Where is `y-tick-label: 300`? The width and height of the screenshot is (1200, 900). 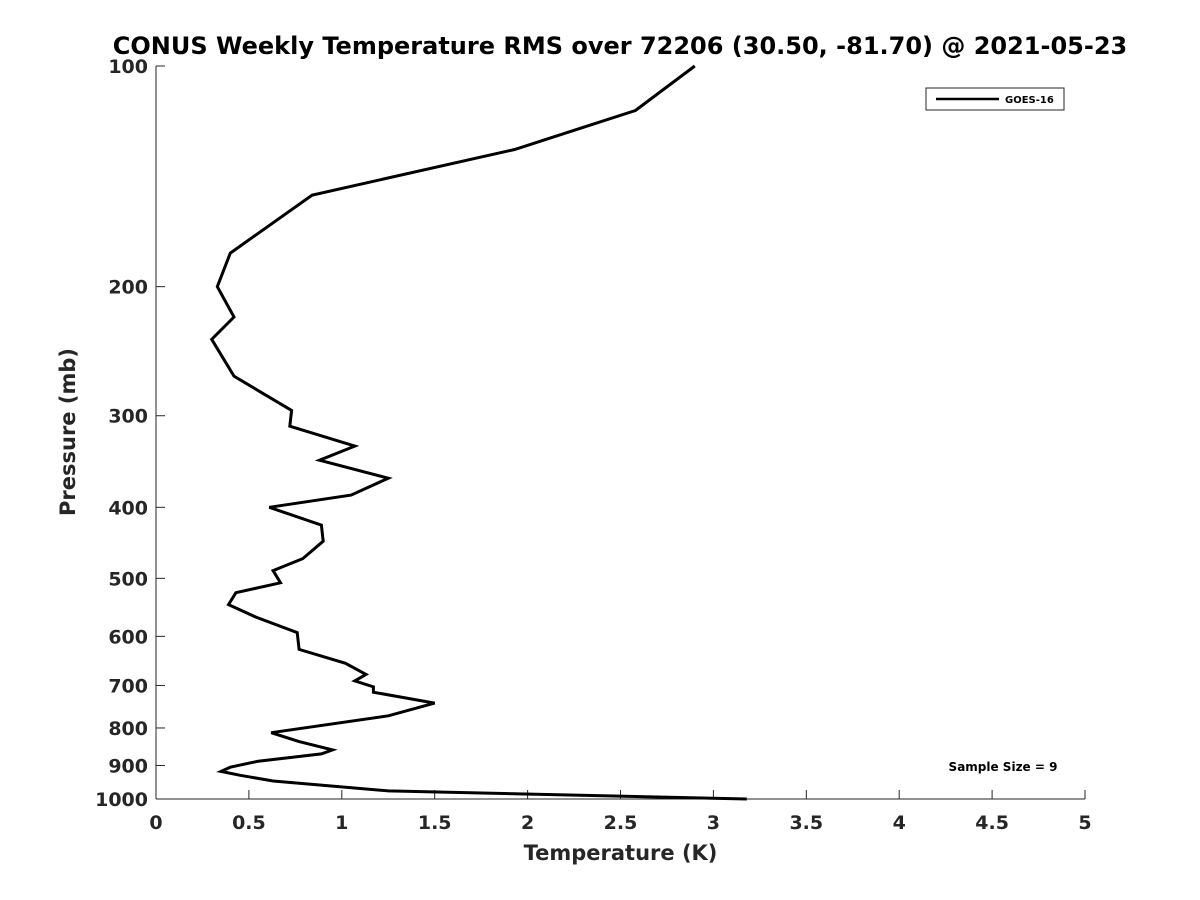
y-tick-label: 300 is located at coordinates (128, 417).